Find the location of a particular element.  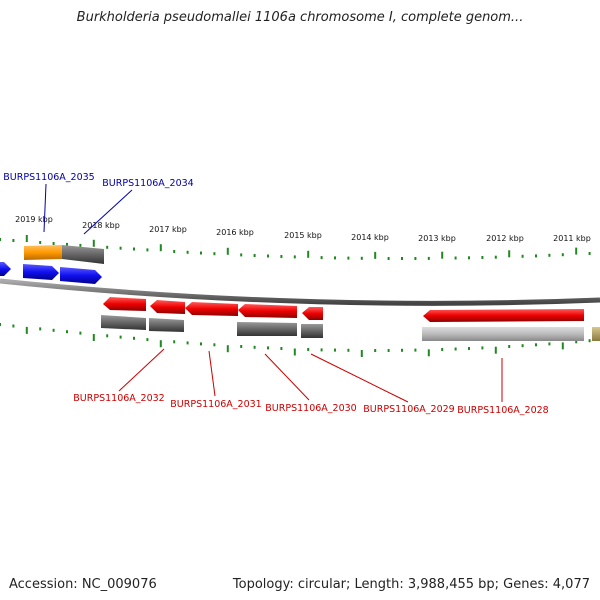

feature-gray-top is located at coordinates (83, 254).